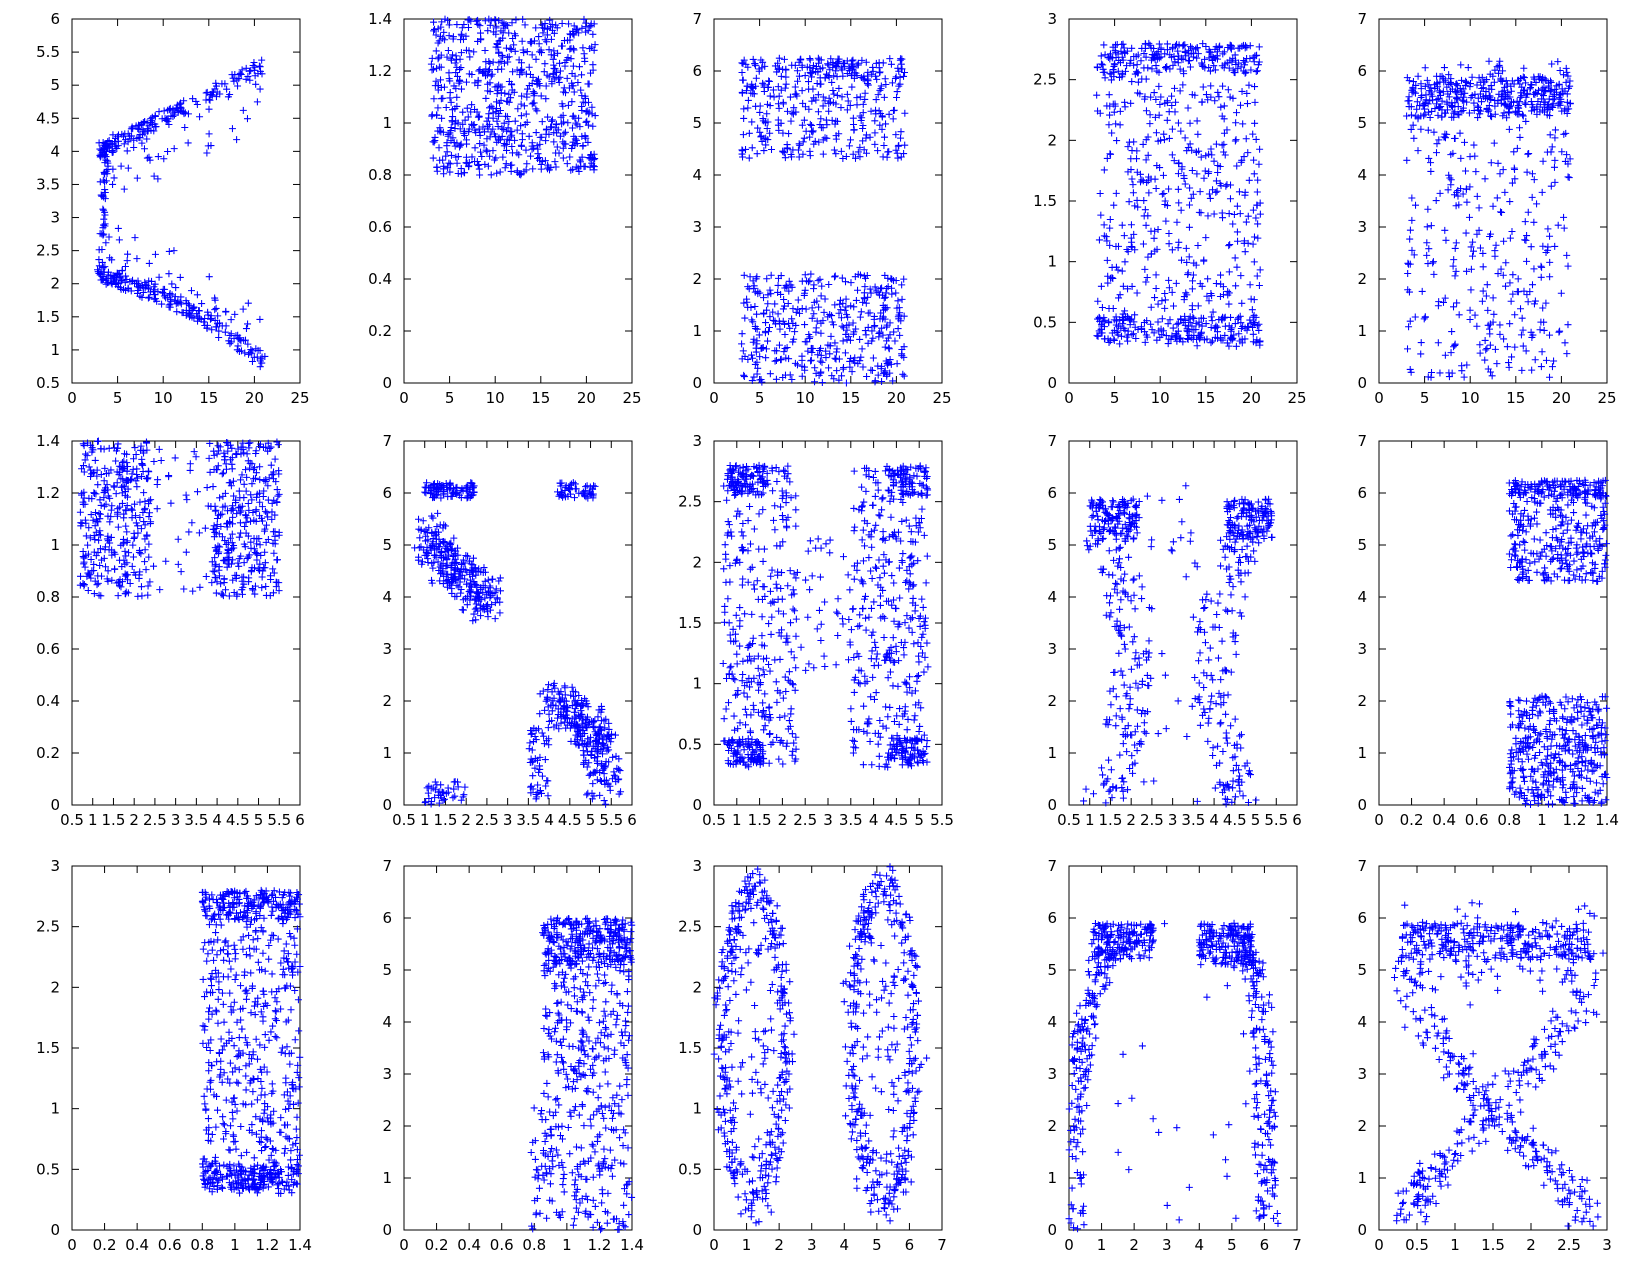 Image resolution: width=1650 pixels, height=1262 pixels. What do you see at coordinates (697, 175) in the screenshot?
I see `y-tick-label: 4` at bounding box center [697, 175].